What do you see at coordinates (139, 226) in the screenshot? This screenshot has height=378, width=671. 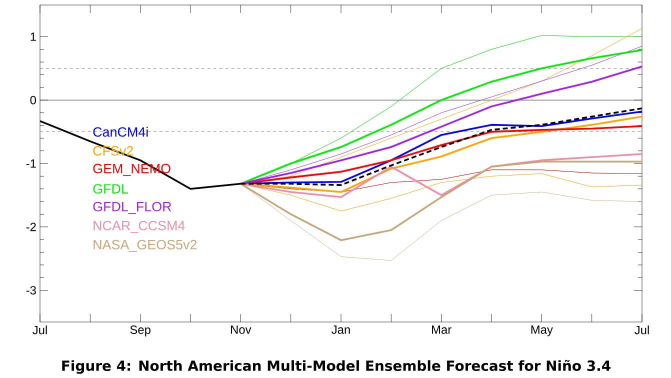 I see `text: NCAR_CCSM4` at bounding box center [139, 226].